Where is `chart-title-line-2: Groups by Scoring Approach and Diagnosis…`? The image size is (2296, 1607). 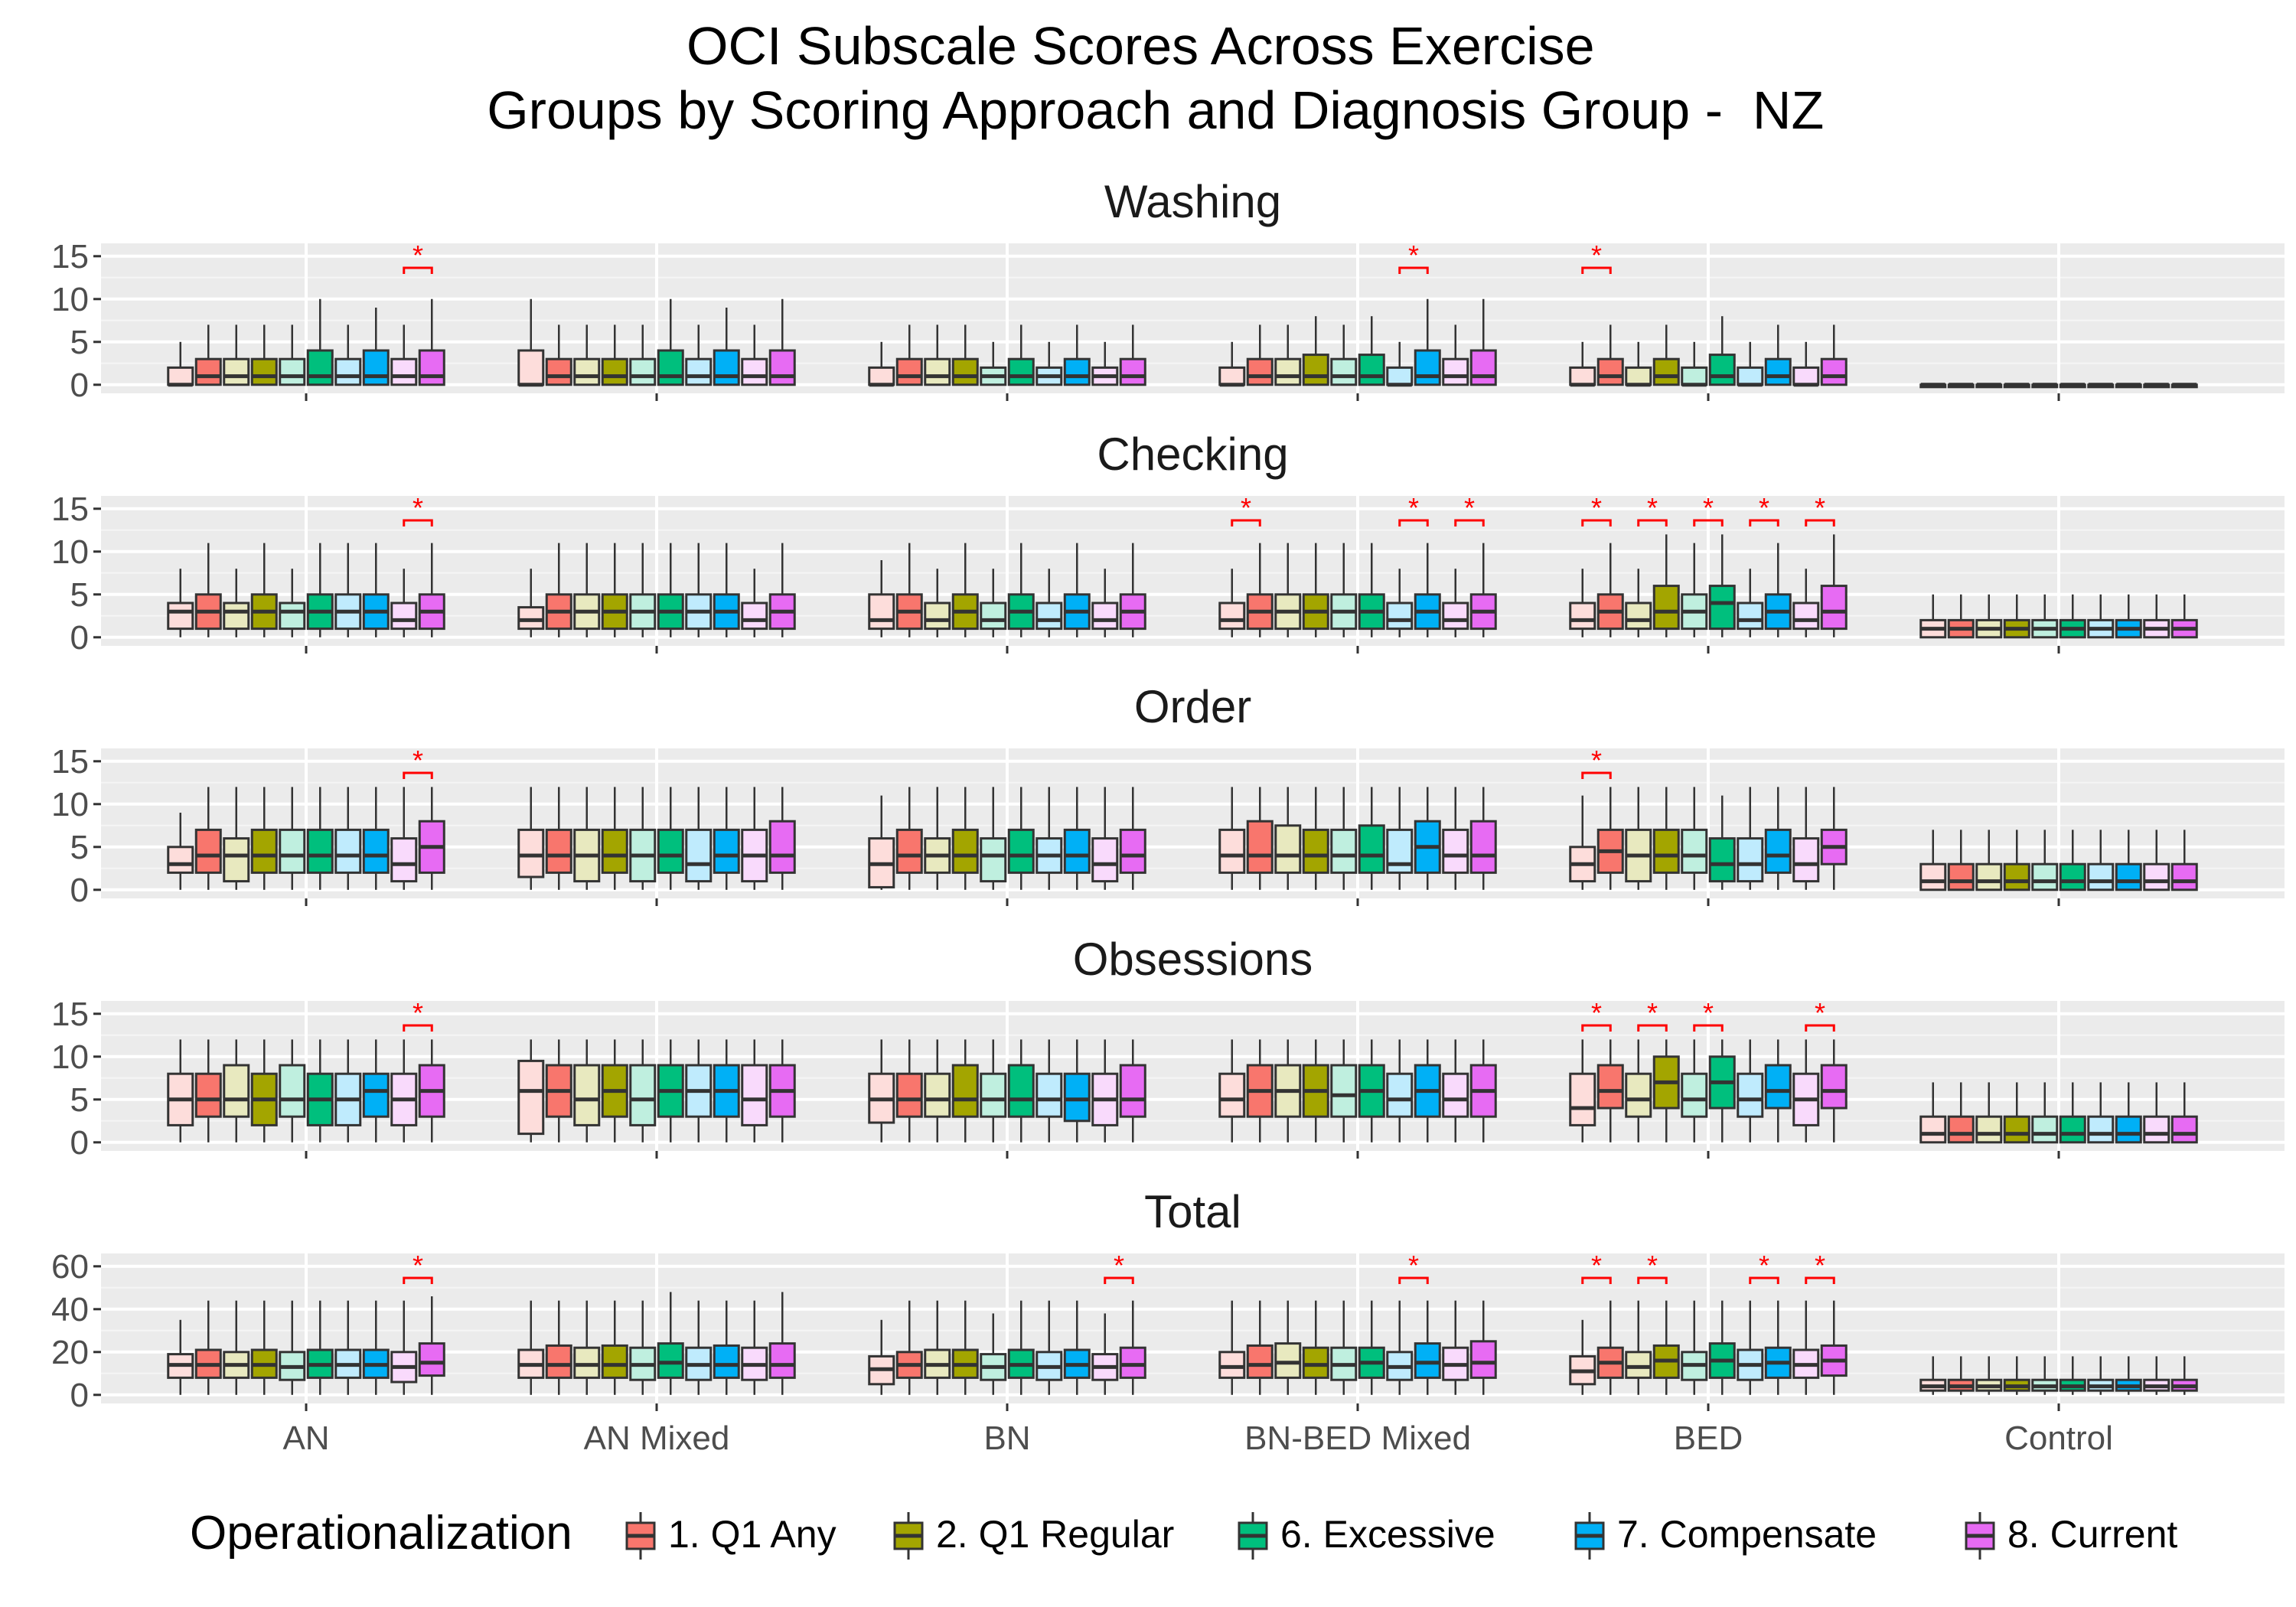
chart-title-line-2: Groups by Scoring Approach and Diagnosis… is located at coordinates (1148, 110).